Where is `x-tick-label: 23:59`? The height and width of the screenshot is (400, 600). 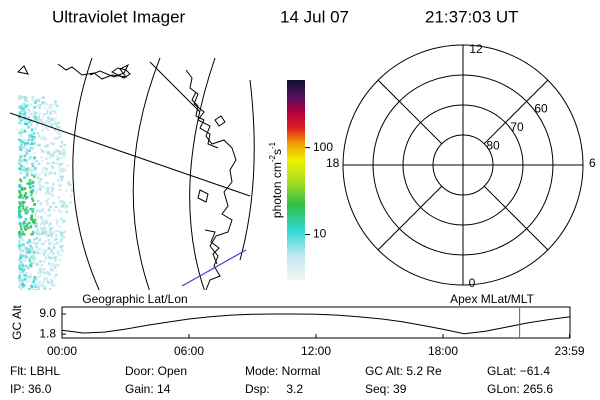
x-tick-label: 23:59 is located at coordinates (570, 351).